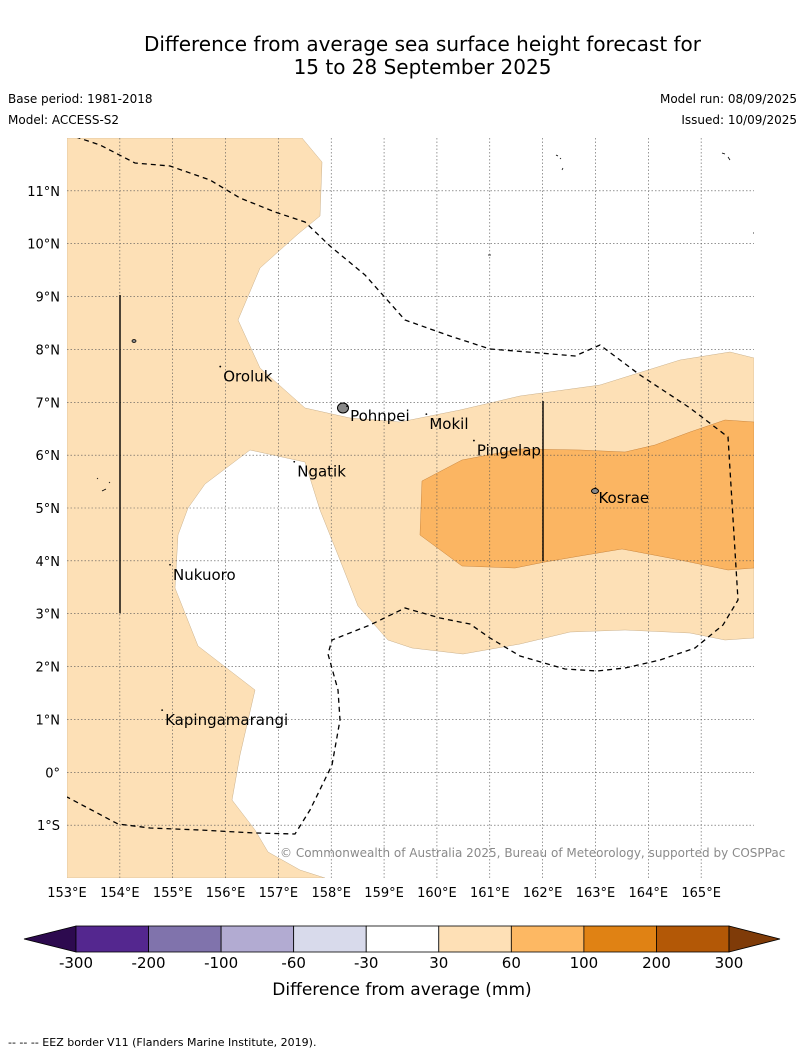  I want to click on longitude-tick-label: 165°E, so click(701, 893).